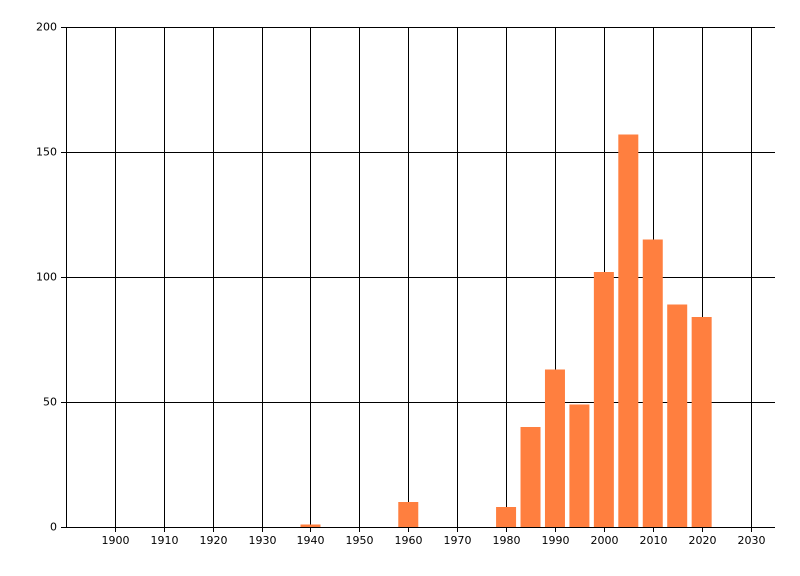 The image size is (800, 576). I want to click on y-tick-label: 50, so click(50, 402).